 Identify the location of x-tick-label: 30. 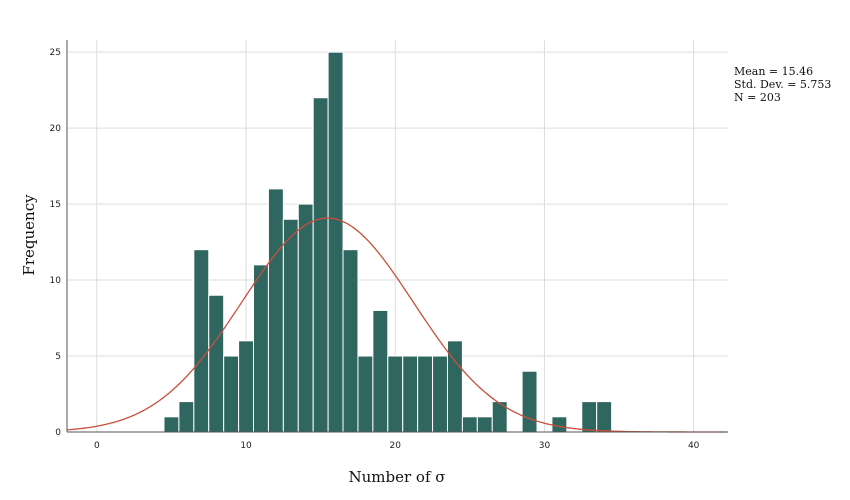
(545, 446).